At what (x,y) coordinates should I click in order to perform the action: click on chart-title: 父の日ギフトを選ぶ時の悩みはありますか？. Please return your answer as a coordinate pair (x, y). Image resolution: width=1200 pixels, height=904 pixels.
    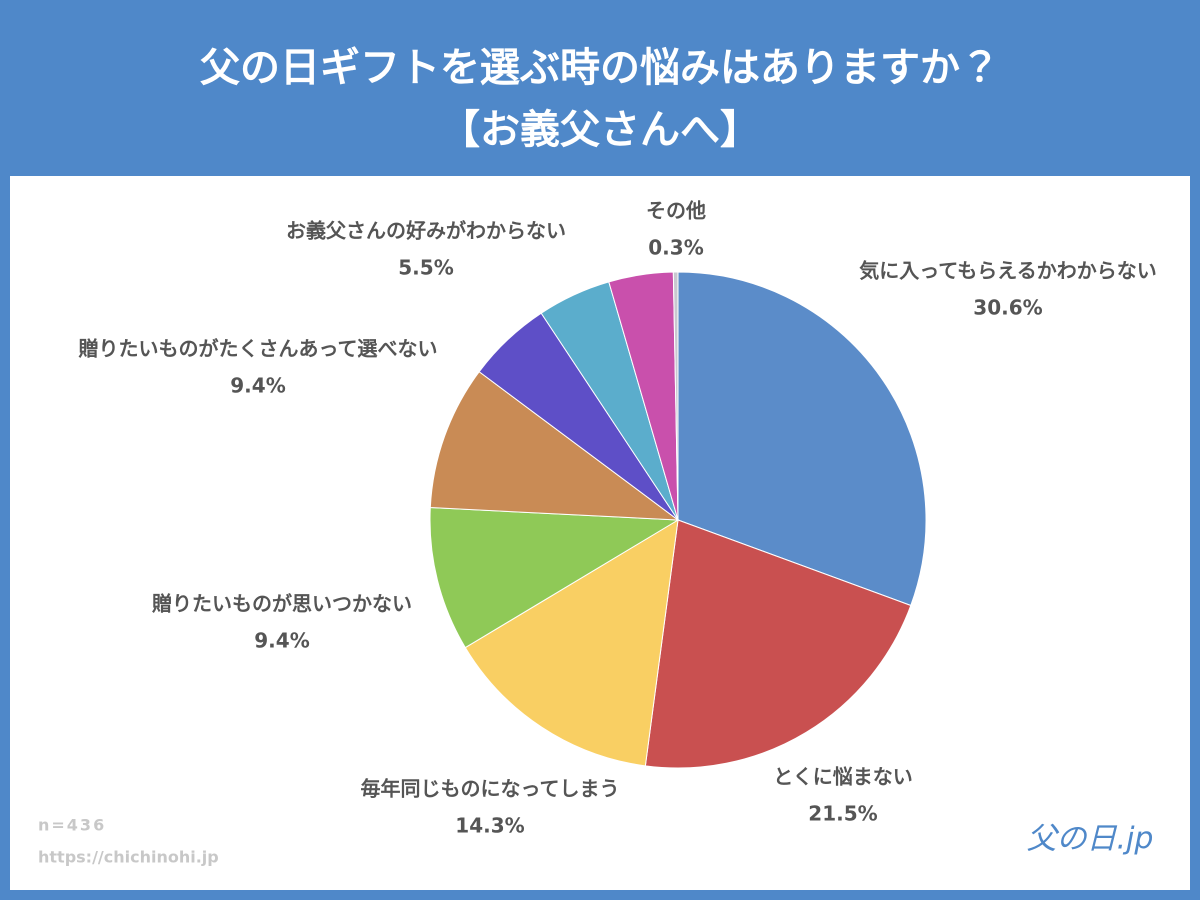
    Looking at the image, I should click on (600, 68).